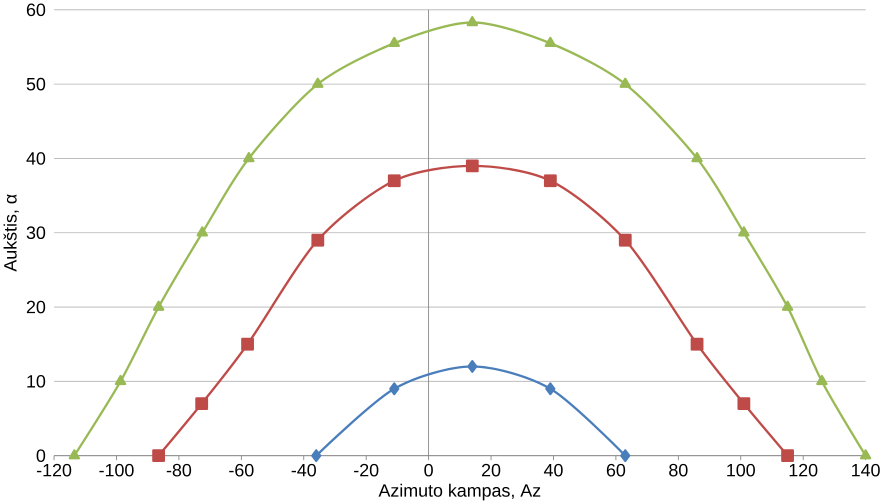  I want to click on x-tick-label: -20, so click(366, 470).